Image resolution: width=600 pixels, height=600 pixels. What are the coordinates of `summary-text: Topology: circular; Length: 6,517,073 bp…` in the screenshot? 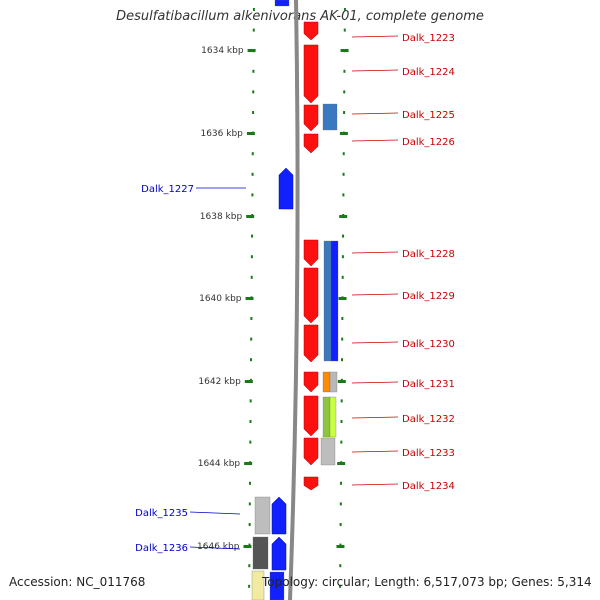 It's located at (427, 582).